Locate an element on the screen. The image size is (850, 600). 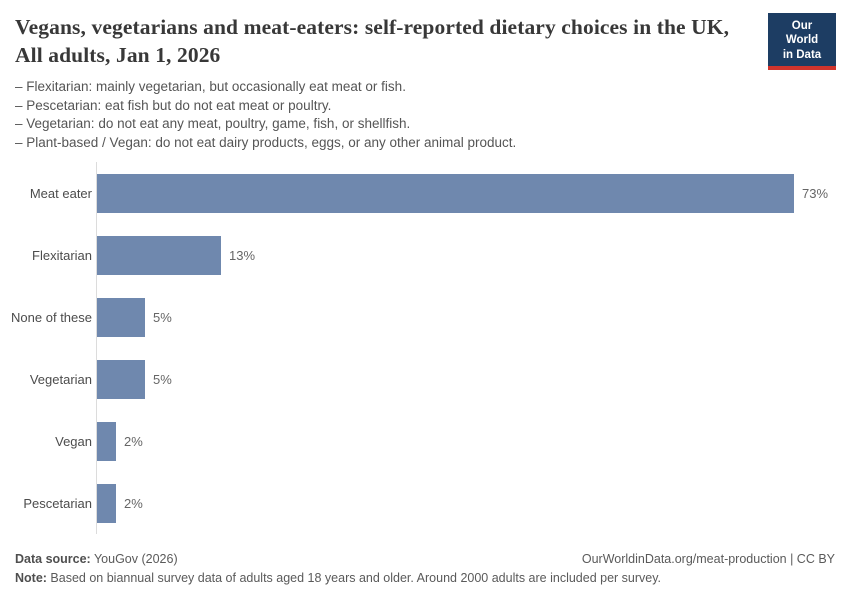
bar-row: Vegetarian 5% is located at coordinates (417, 379).